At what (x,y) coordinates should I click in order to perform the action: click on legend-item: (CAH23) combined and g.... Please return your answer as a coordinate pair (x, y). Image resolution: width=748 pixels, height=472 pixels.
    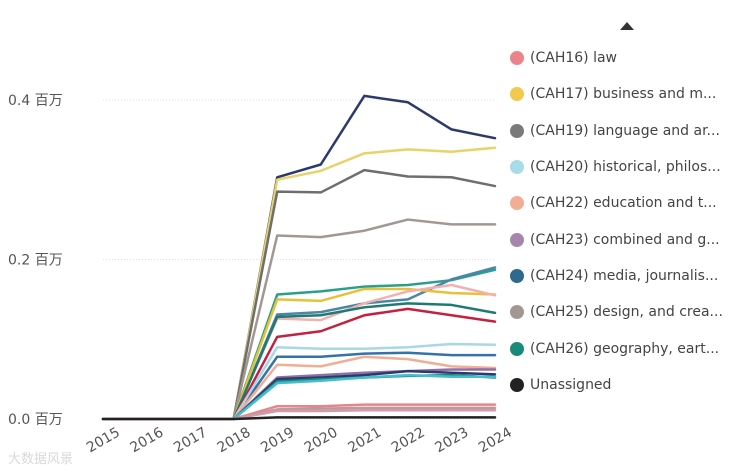
    Looking at the image, I should click on (625, 239).